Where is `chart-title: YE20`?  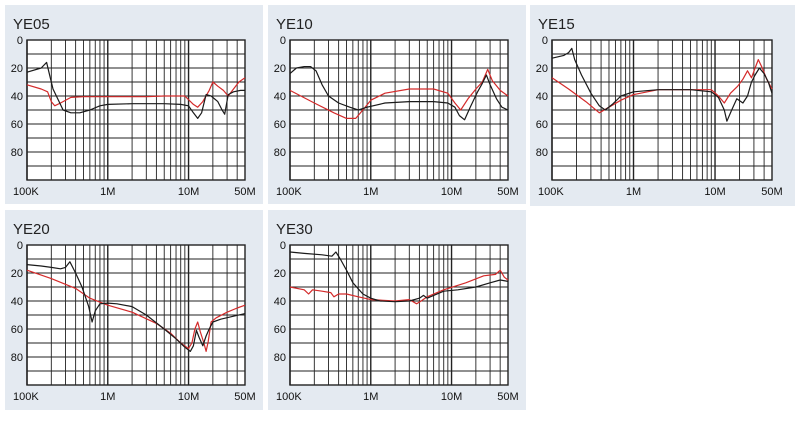 chart-title: YE20 is located at coordinates (31, 229).